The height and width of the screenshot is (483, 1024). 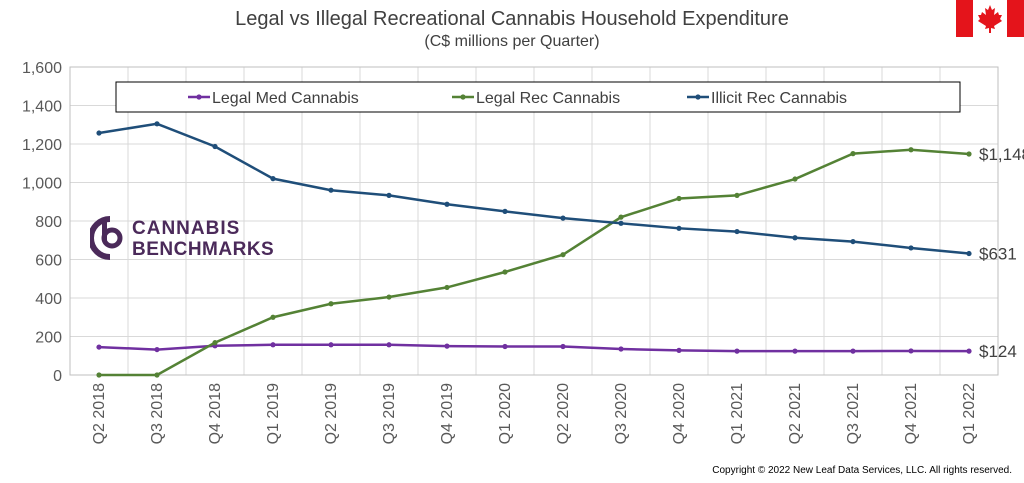 I want to click on cannabis-benchmarks-logo: CANNABIS BENCHMARKS, so click(x=190, y=239).